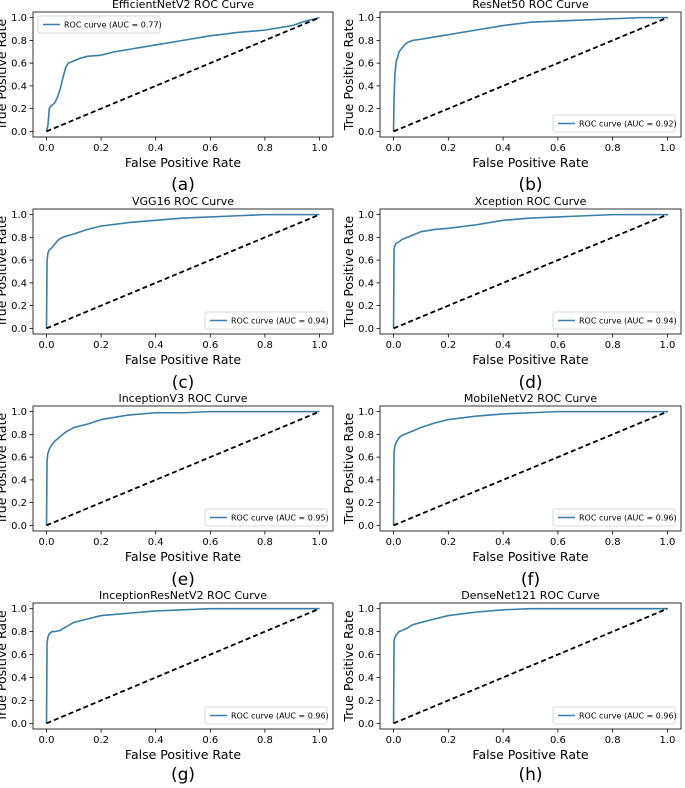  Describe the element at coordinates (530, 5) in the screenshot. I see `chart-title: ResNet50 ROC Curve` at that location.